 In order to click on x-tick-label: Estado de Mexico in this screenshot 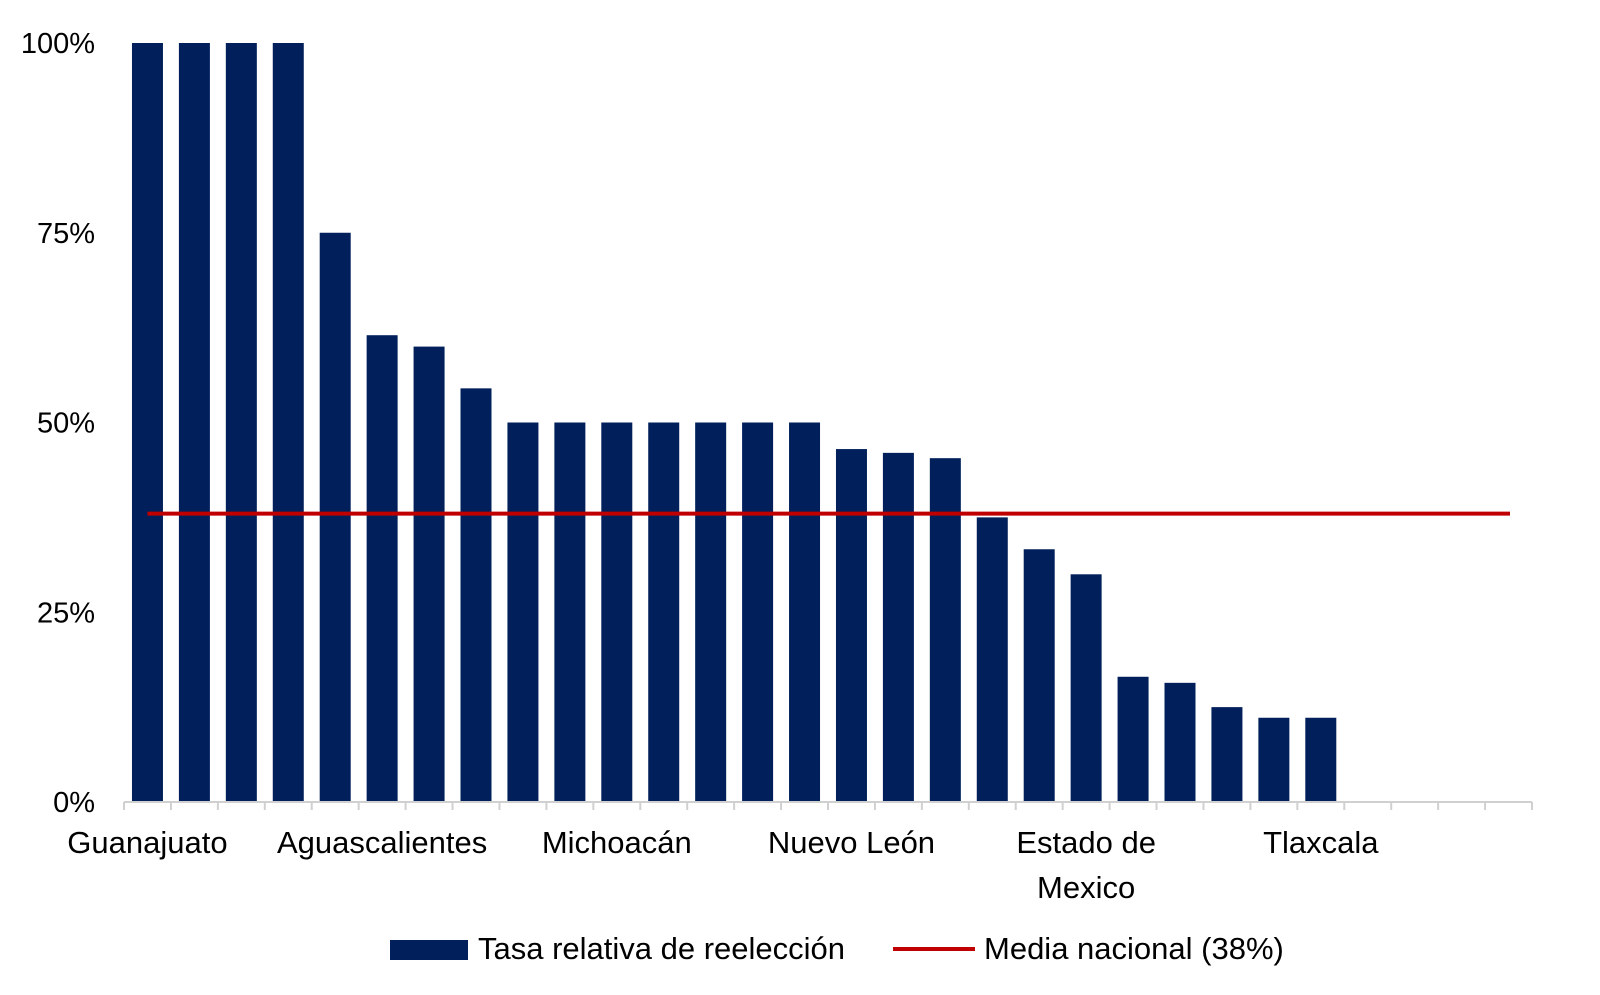, I will do `click(1086, 865)`.